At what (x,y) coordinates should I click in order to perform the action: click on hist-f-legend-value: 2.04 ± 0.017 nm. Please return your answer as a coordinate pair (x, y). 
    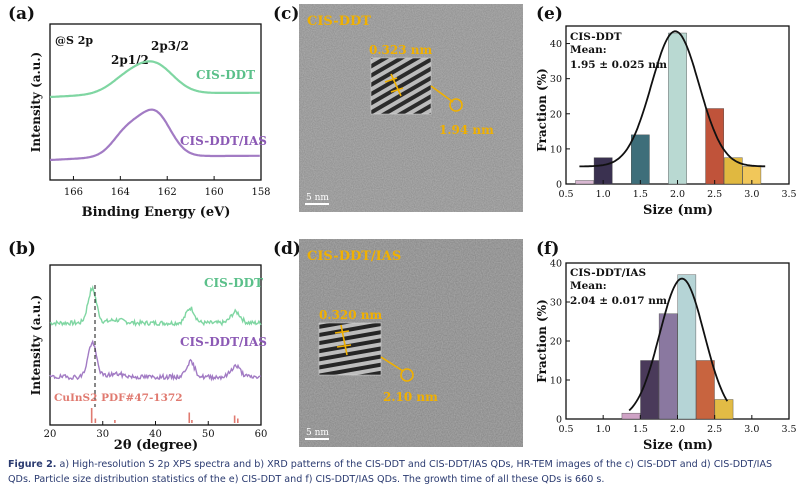
    Looking at the image, I should click on (618, 301).